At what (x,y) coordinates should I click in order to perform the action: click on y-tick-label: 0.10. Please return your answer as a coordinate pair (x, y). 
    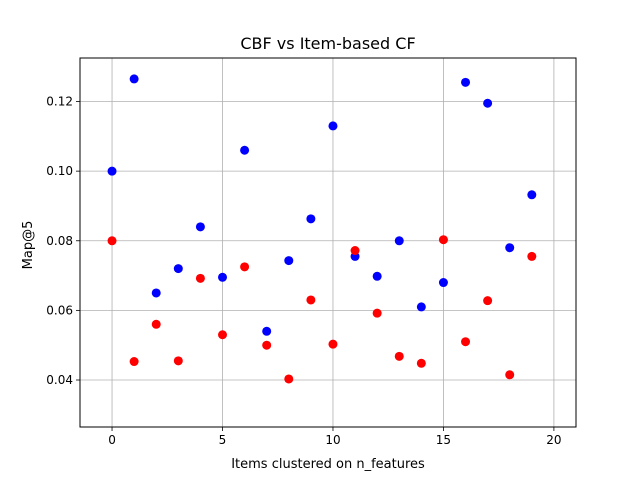
    Looking at the image, I should click on (59, 171).